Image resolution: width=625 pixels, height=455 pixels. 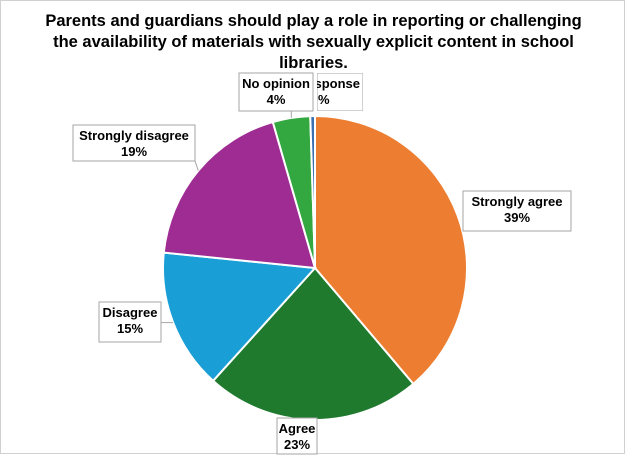 I want to click on data-label-percent: 4%, so click(x=276, y=99).